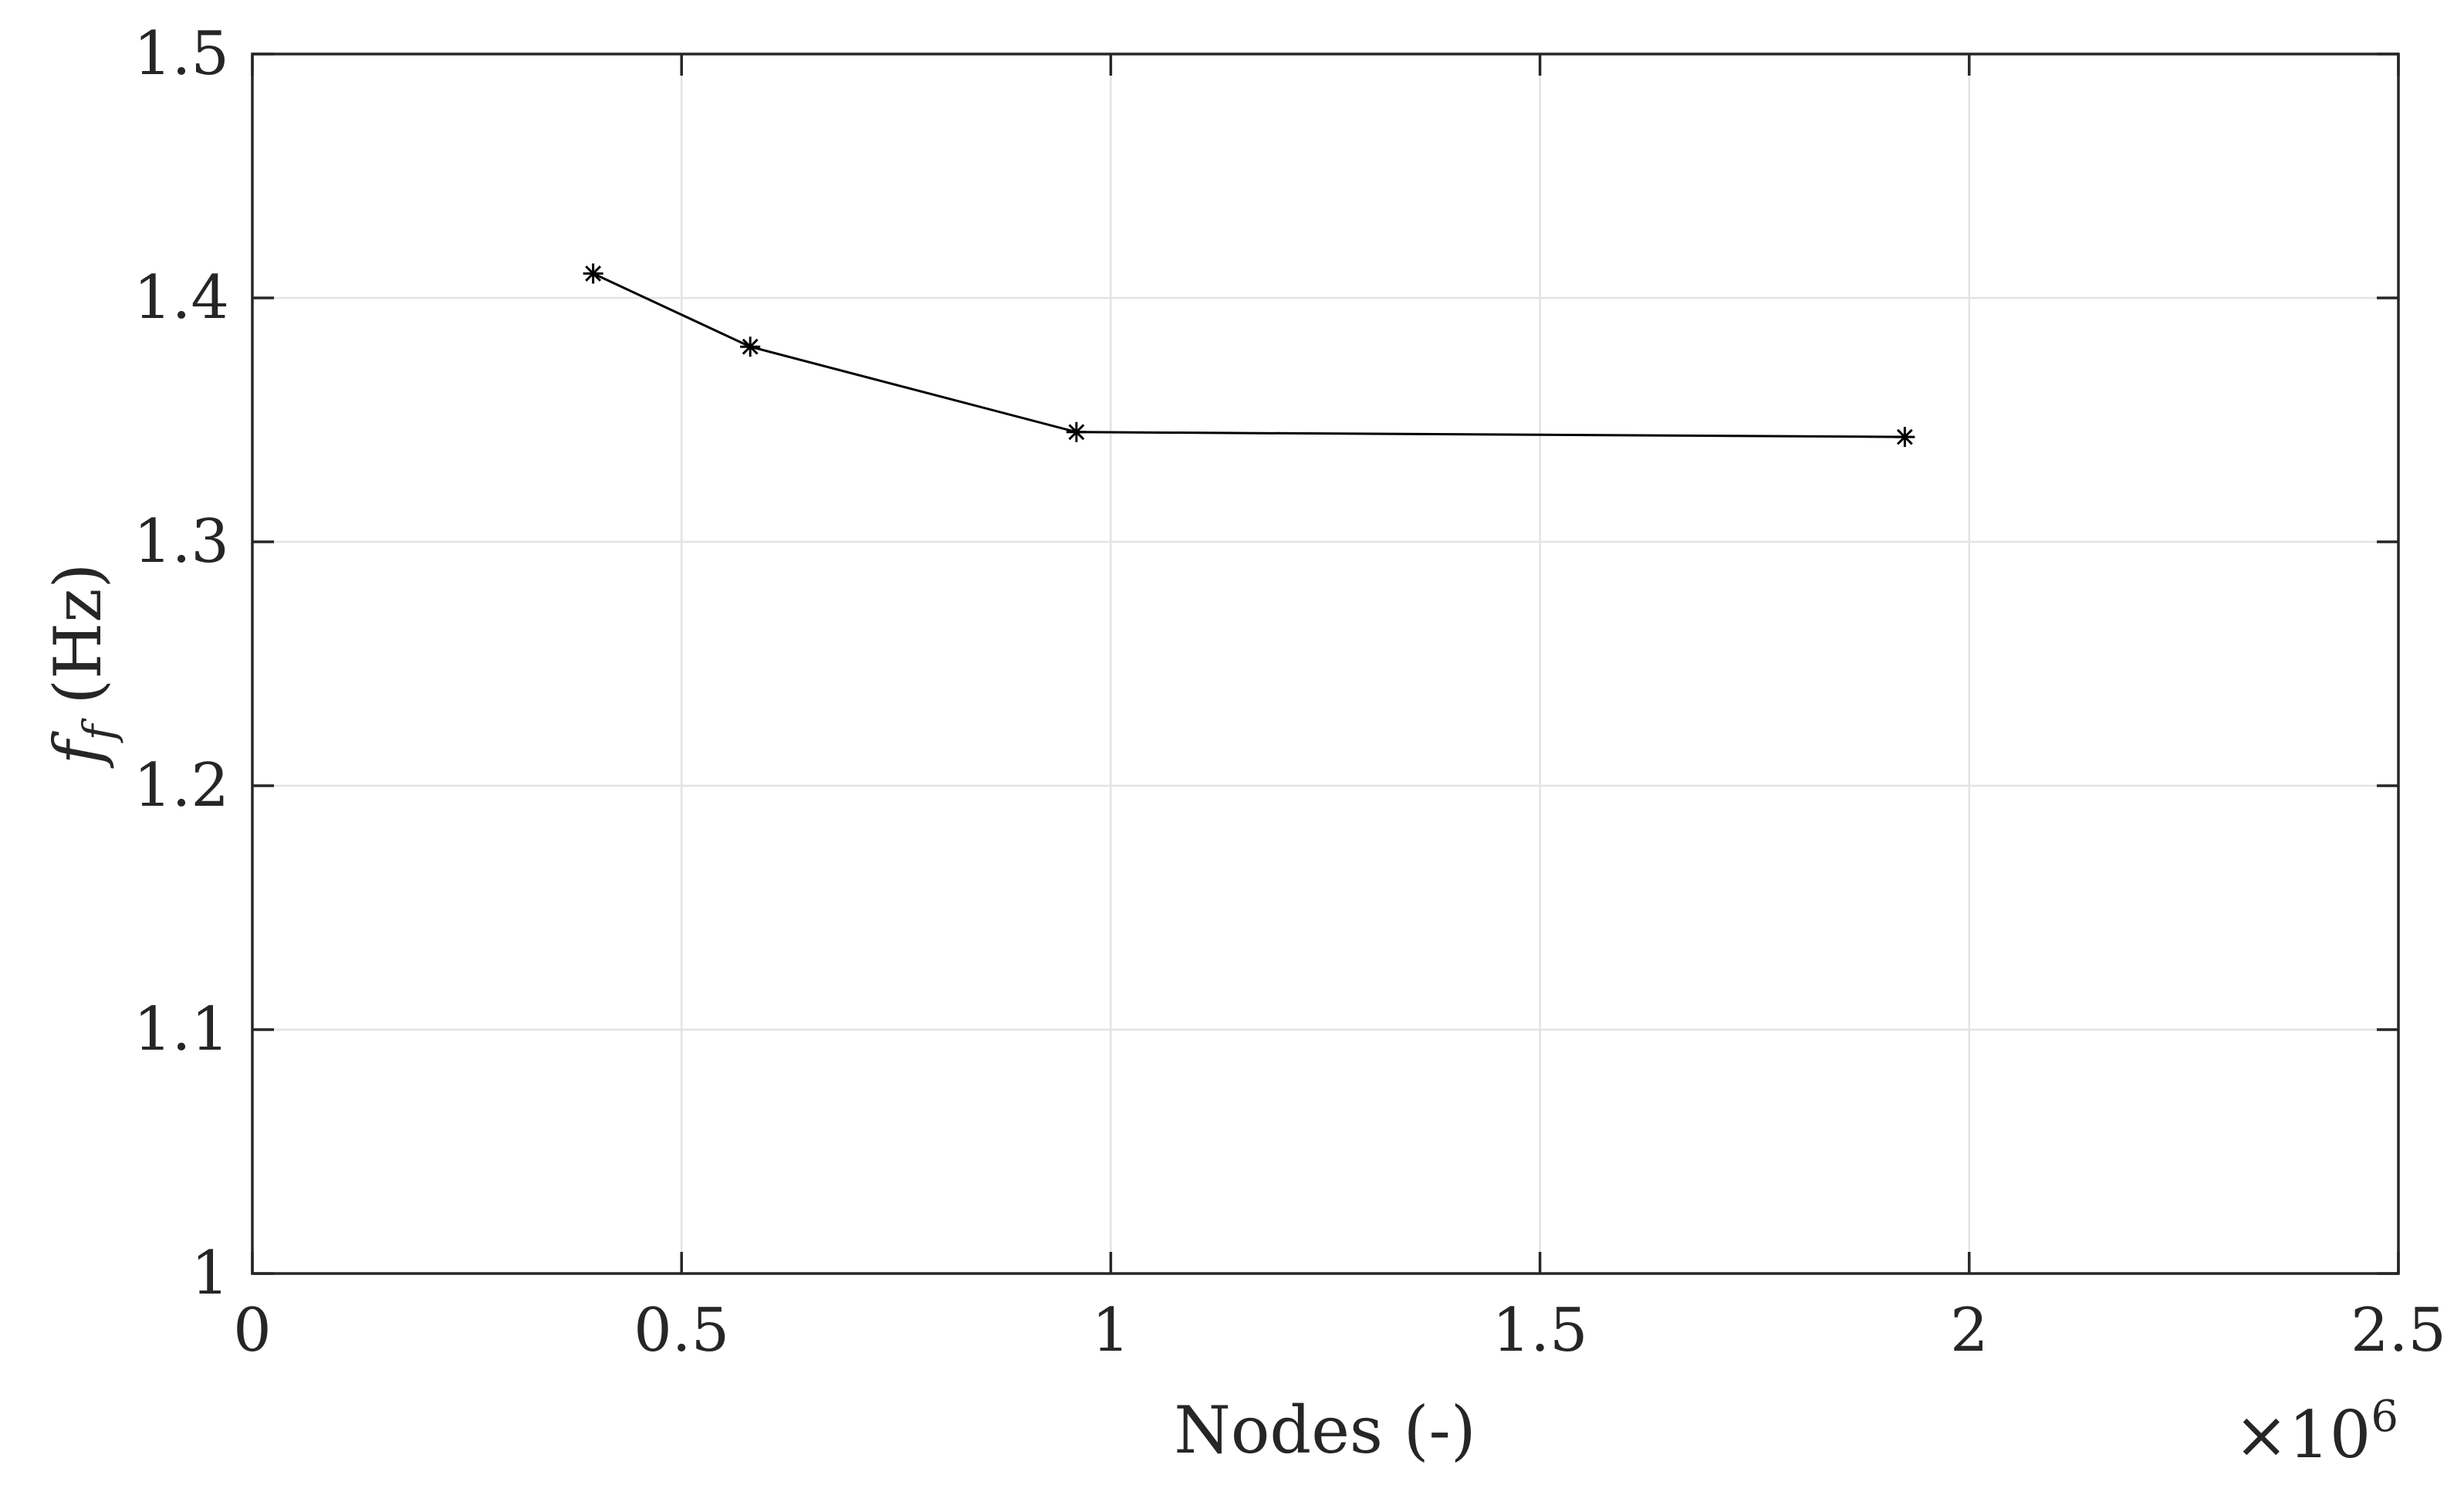  What do you see at coordinates (1969, 1330) in the screenshot?
I see `x-tick-label: 2` at bounding box center [1969, 1330].